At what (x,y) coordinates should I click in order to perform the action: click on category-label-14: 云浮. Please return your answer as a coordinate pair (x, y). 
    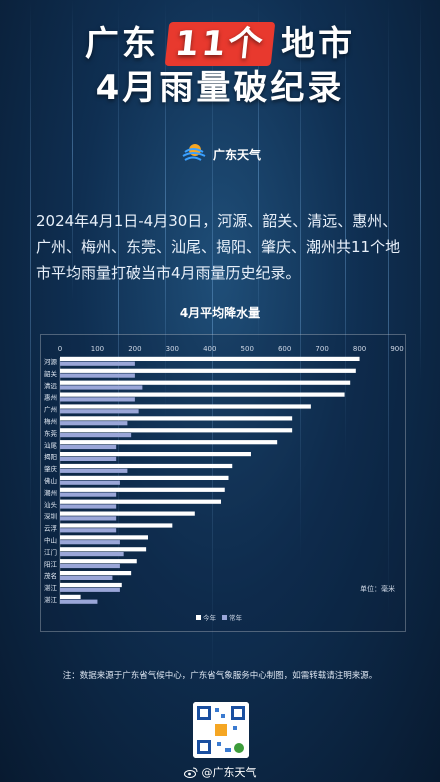
    Looking at the image, I should click on (51, 528).